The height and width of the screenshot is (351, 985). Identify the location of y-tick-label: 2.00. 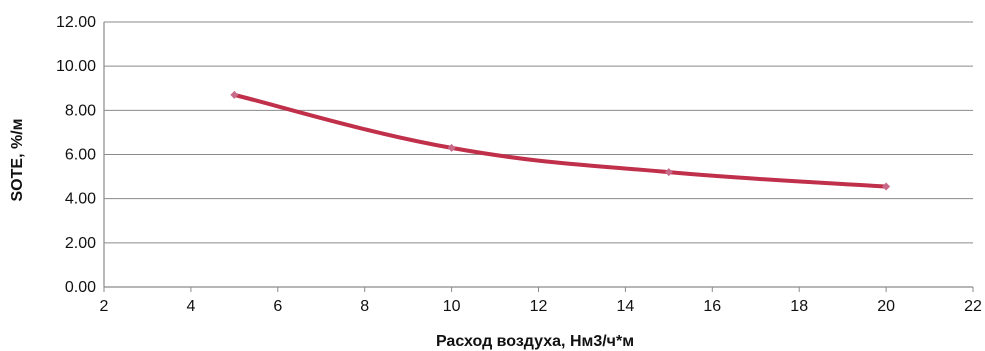
(80, 243).